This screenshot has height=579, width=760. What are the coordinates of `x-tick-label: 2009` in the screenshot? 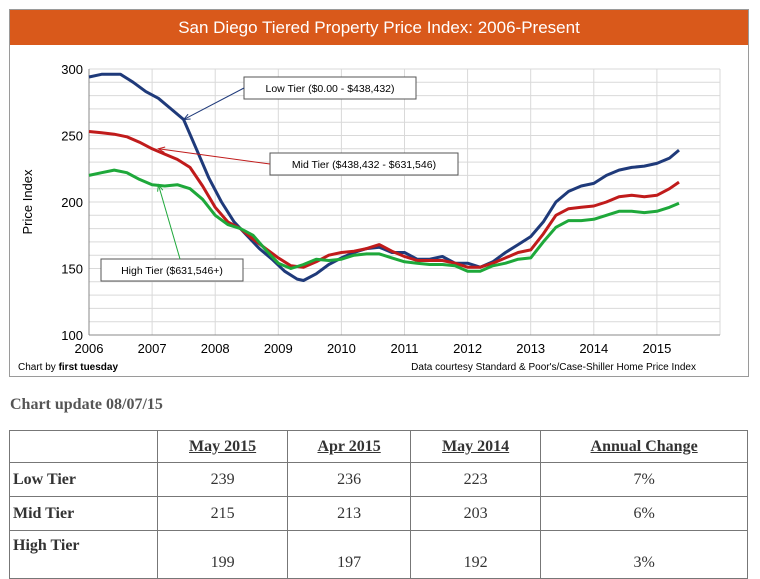 It's located at (278, 348).